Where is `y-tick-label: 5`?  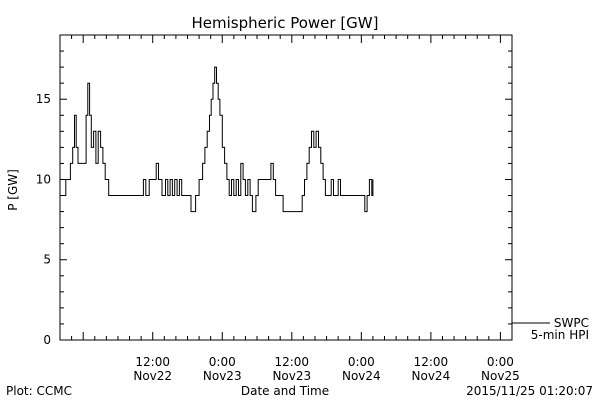 y-tick-label: 5 is located at coordinates (47, 260).